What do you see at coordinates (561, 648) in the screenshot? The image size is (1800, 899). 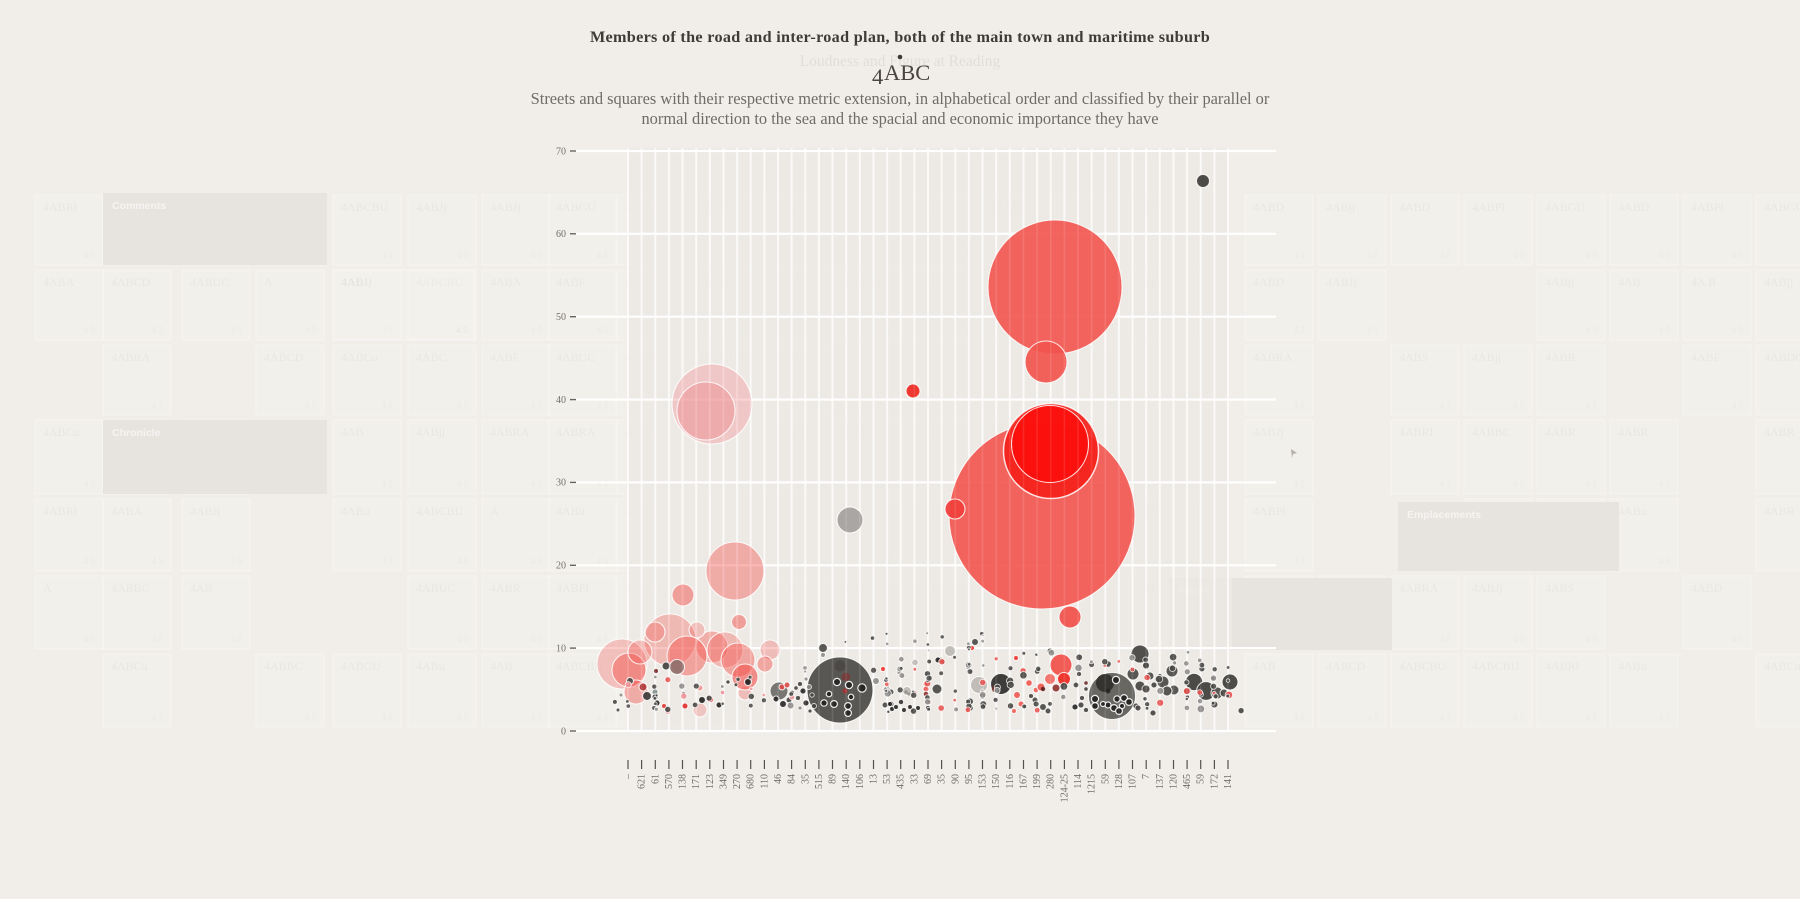 I see `svg-text: 10` at bounding box center [561, 648].